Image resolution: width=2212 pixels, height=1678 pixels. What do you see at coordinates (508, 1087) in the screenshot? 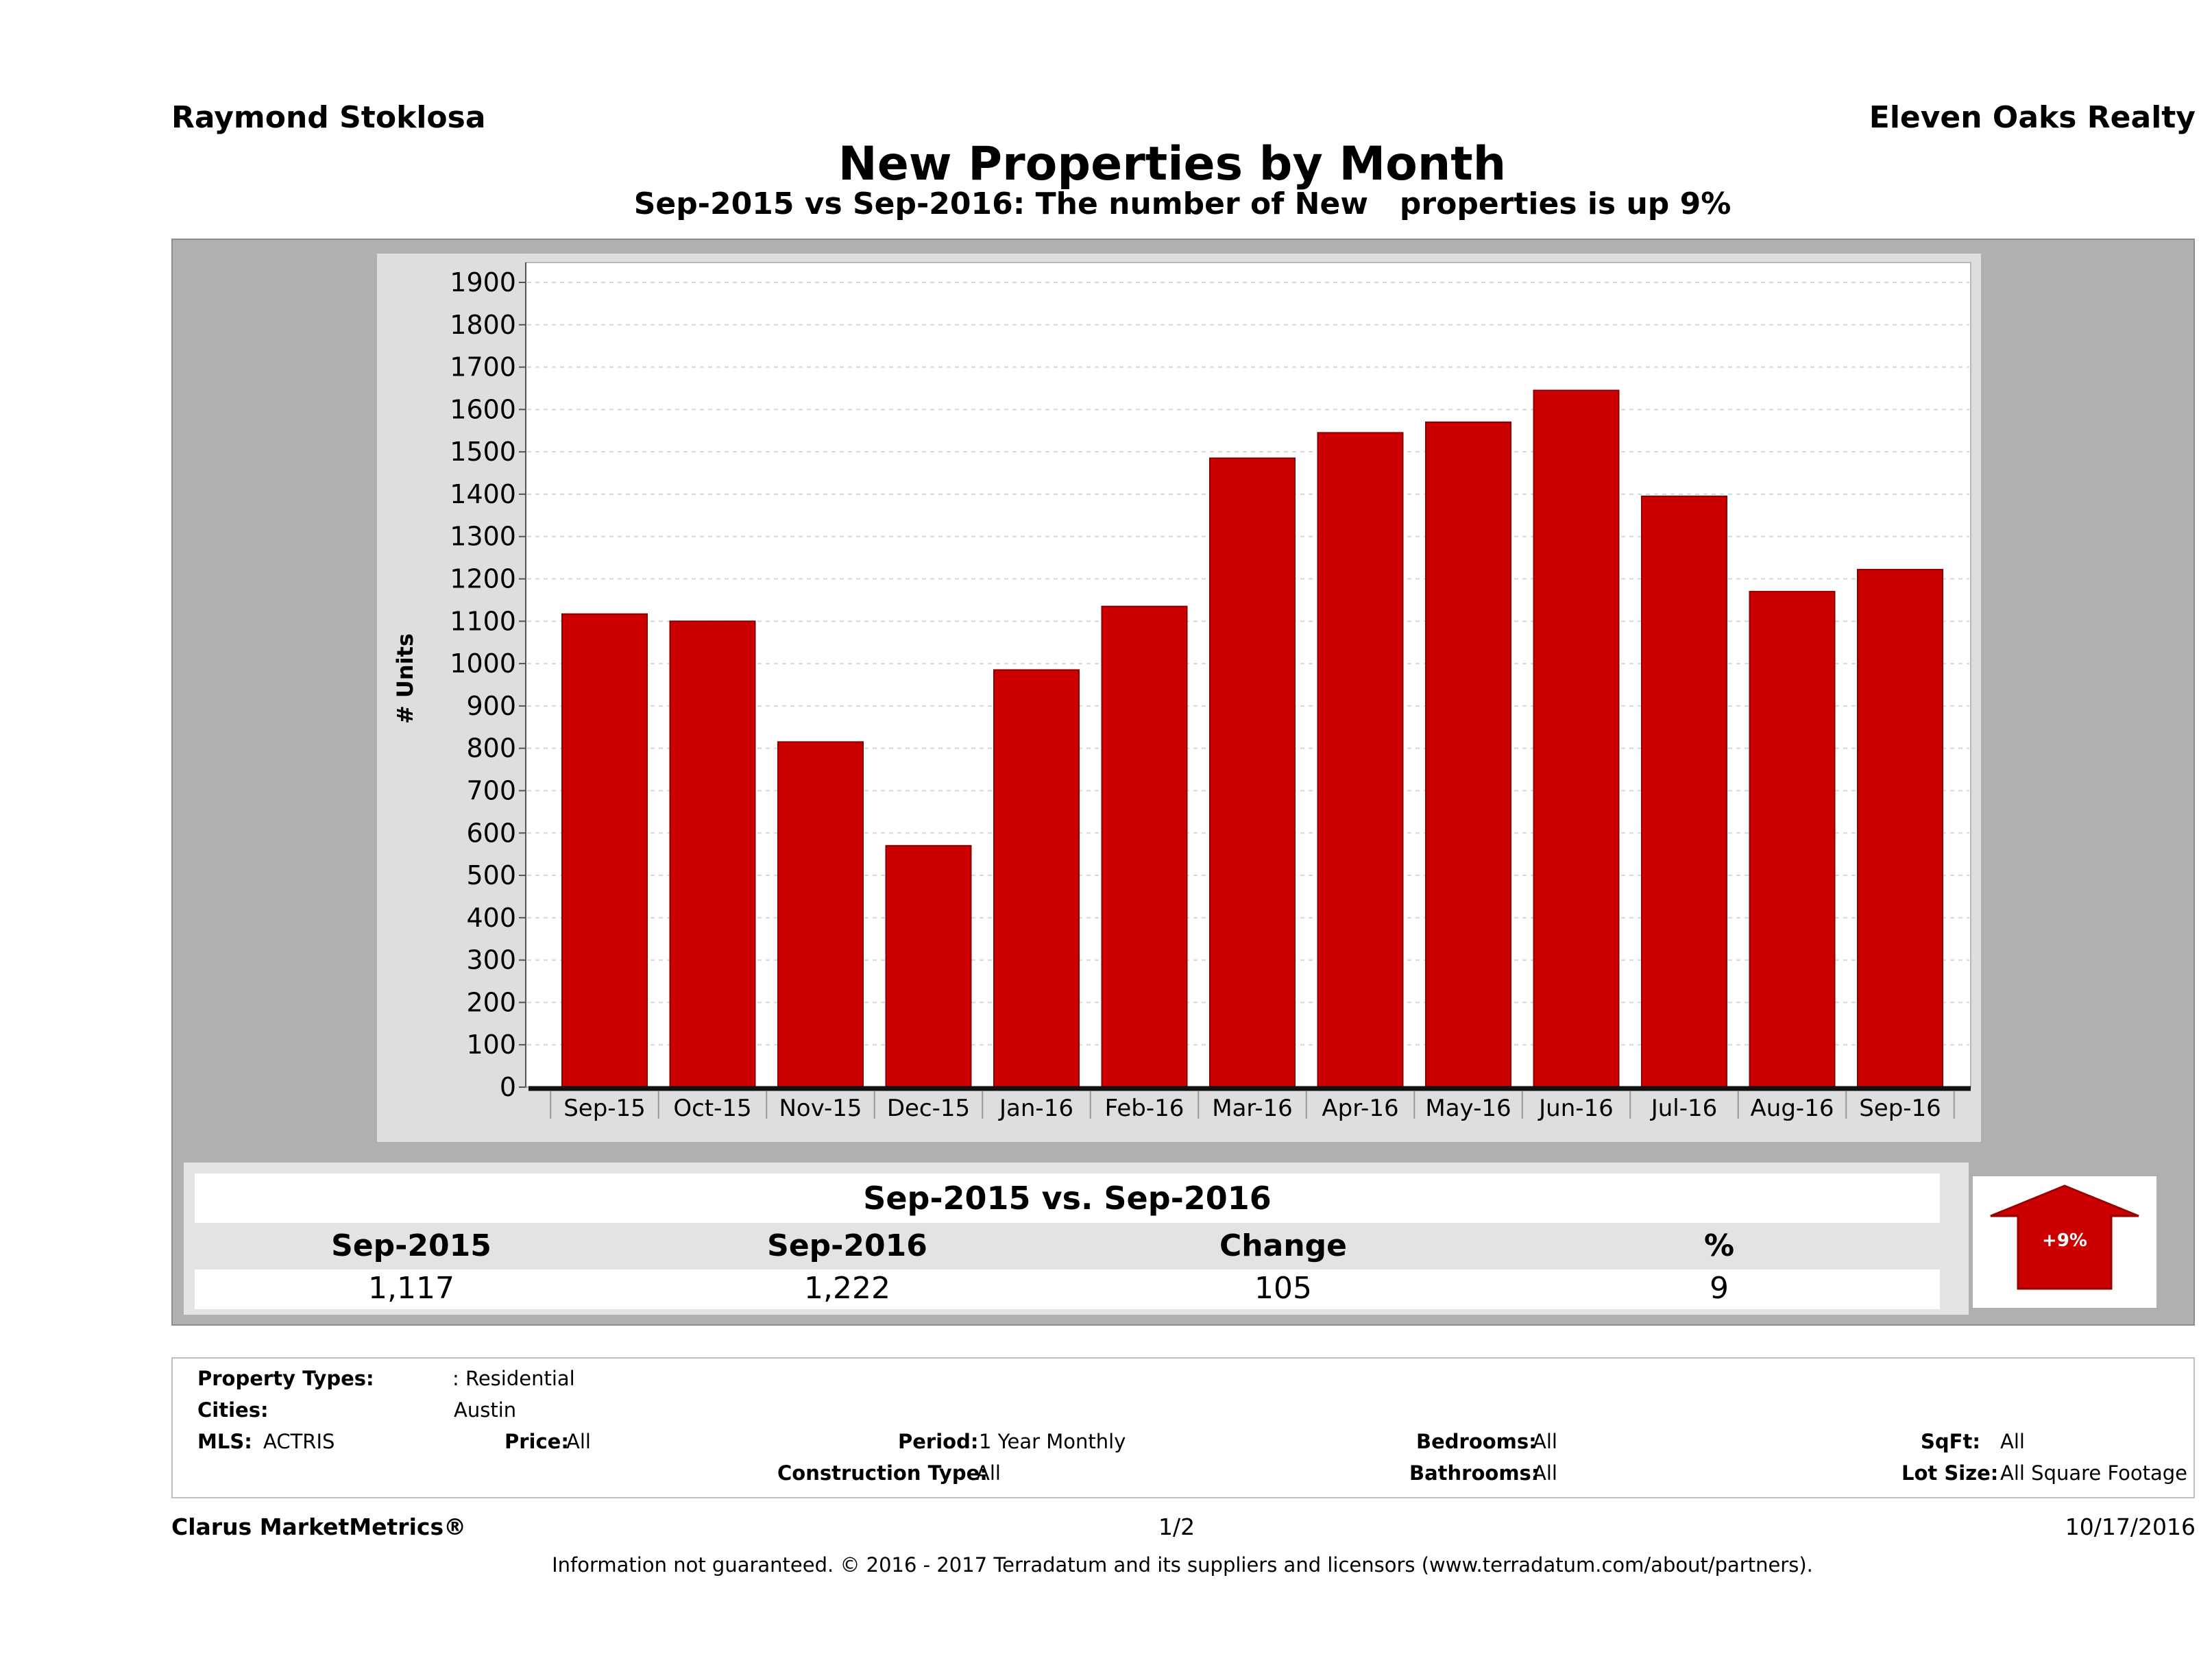
I see `y-tick-label: 0` at bounding box center [508, 1087].